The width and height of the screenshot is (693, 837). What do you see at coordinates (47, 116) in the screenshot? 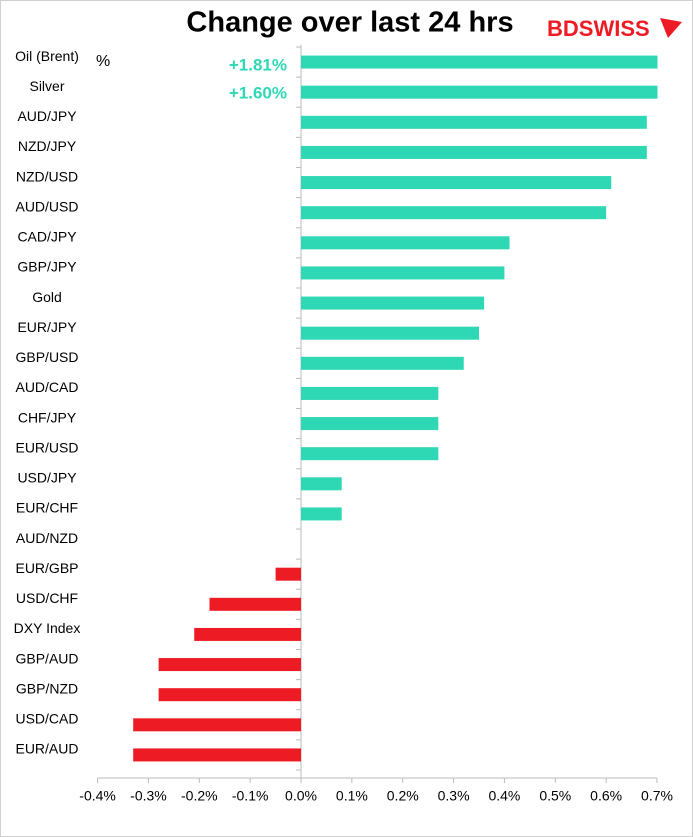
I see `y-tick-label: AUD/JPY` at bounding box center [47, 116].